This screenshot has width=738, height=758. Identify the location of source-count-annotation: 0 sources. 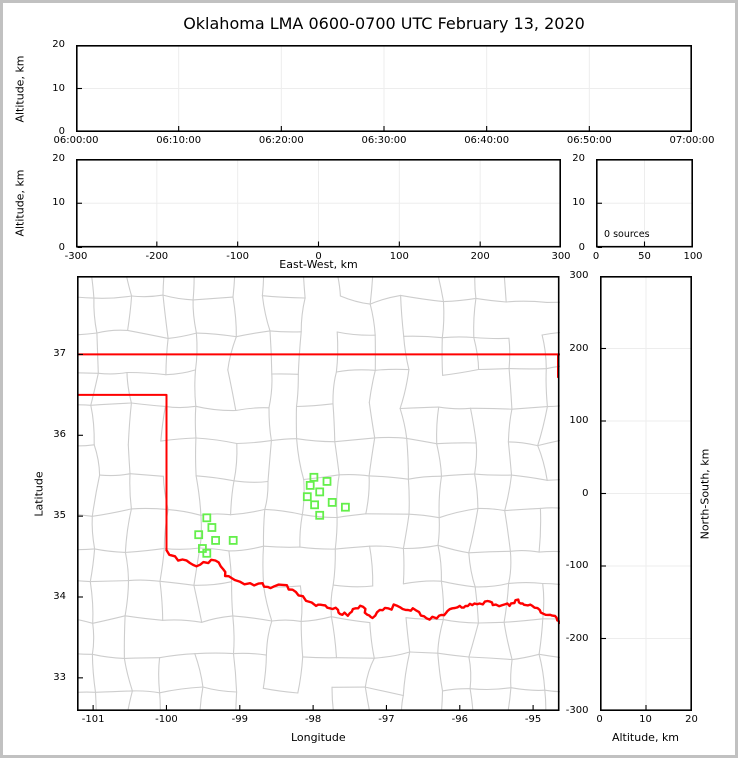
(627, 234).